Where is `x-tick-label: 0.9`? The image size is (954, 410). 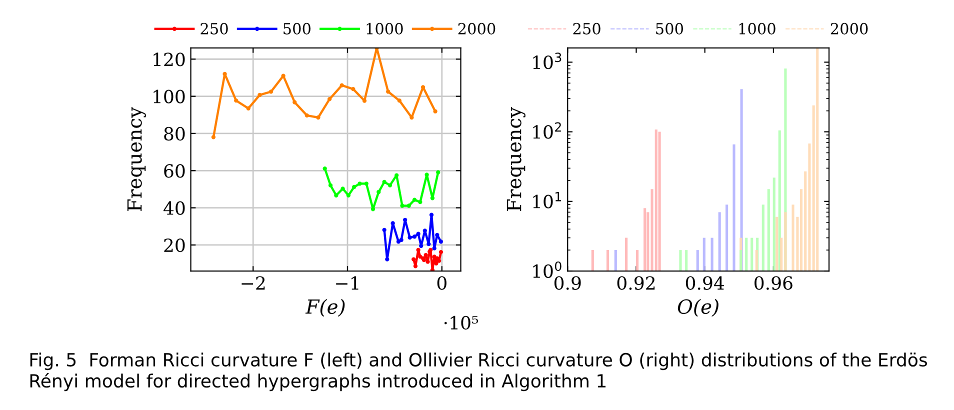
x-tick-label: 0.9 is located at coordinates (567, 283).